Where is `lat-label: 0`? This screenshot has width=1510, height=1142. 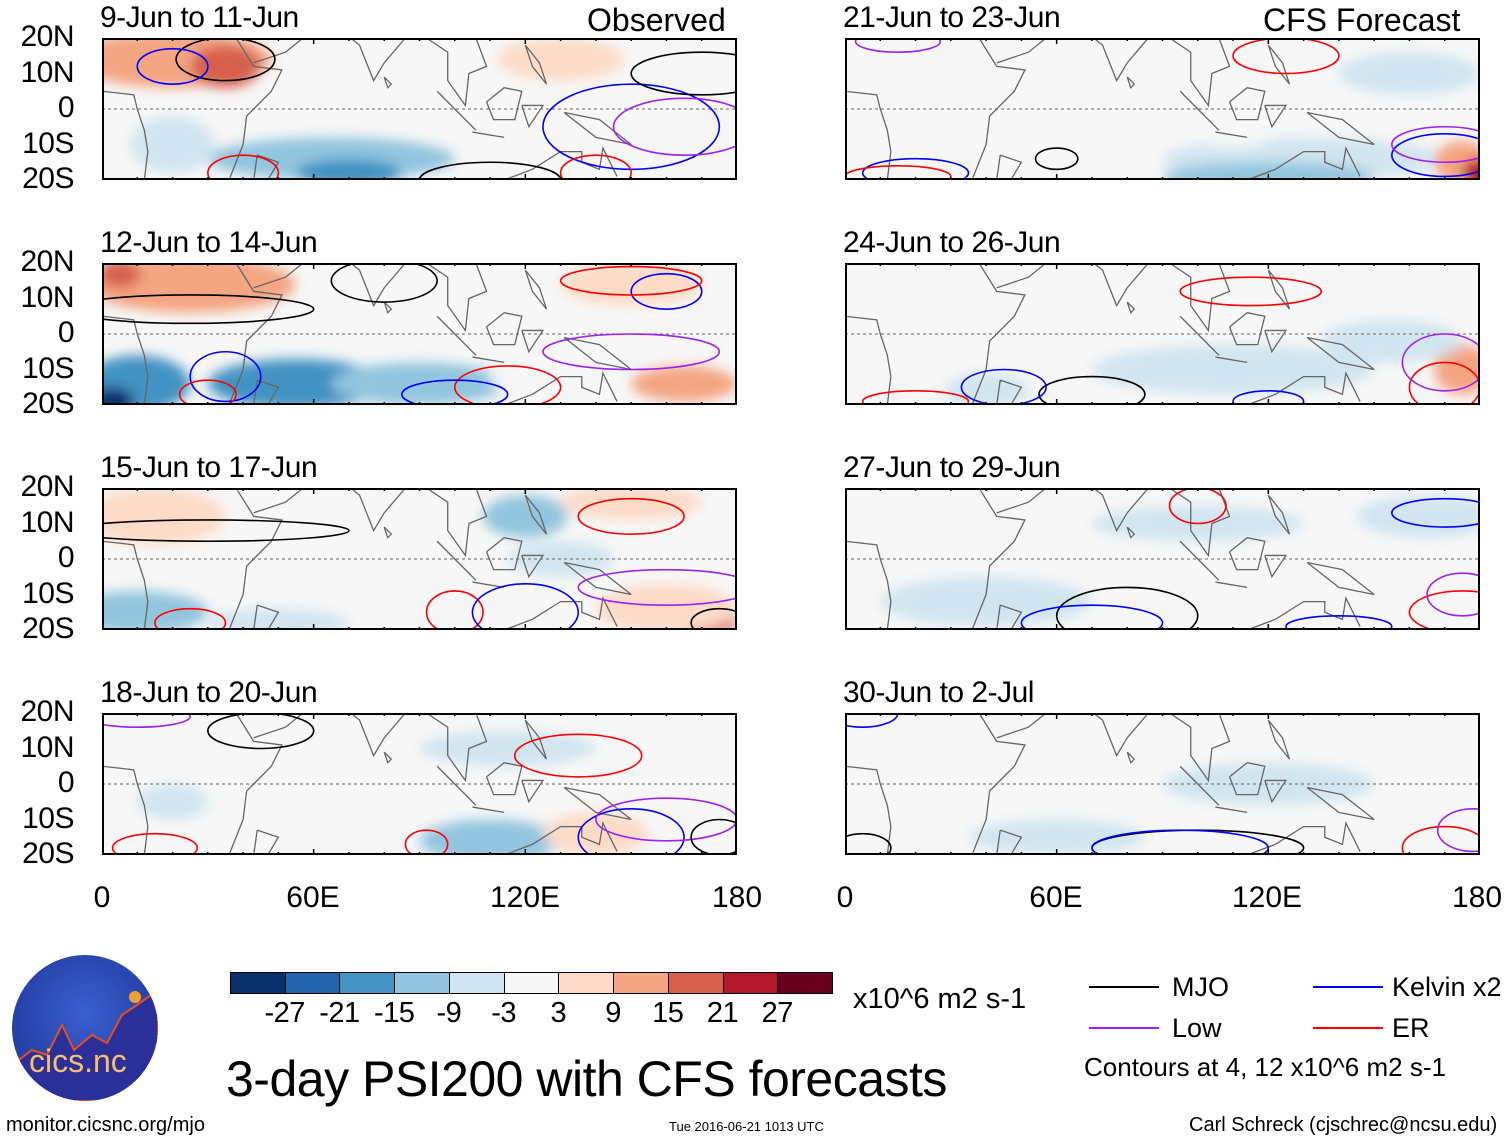
lat-label: 0 is located at coordinates (66, 557).